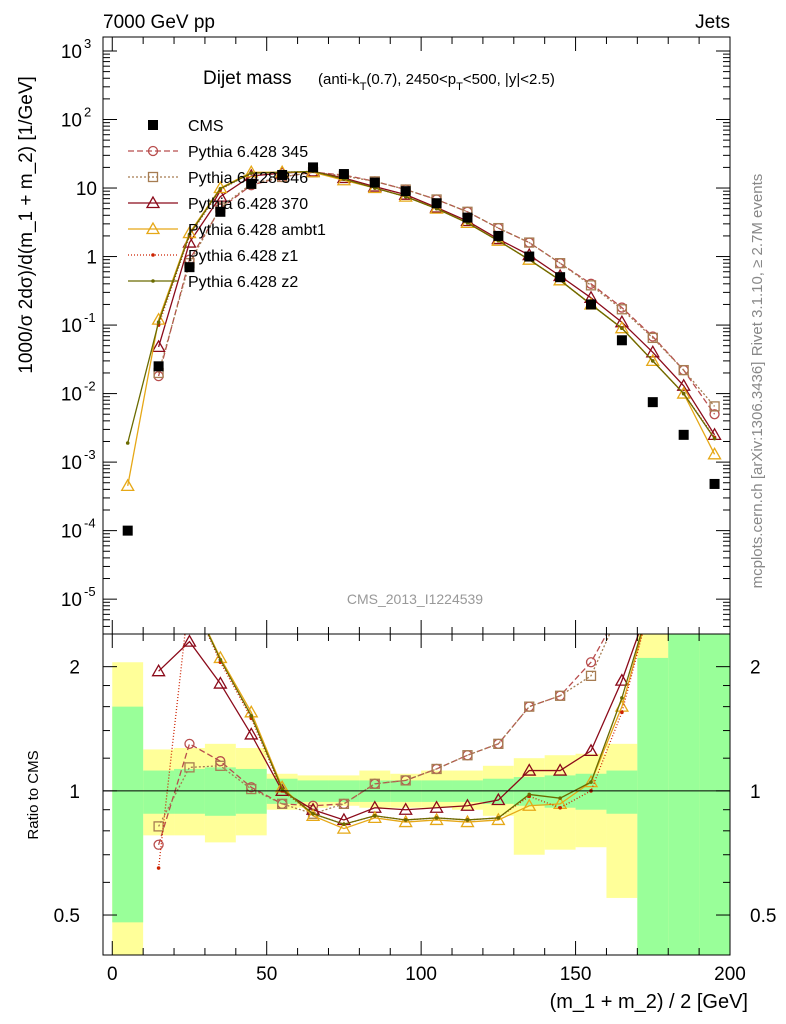  I want to click on y-axis-label: 1000/σ 2dσ)/d(m_1 + m_2) [1/GeV], so click(26, 225).